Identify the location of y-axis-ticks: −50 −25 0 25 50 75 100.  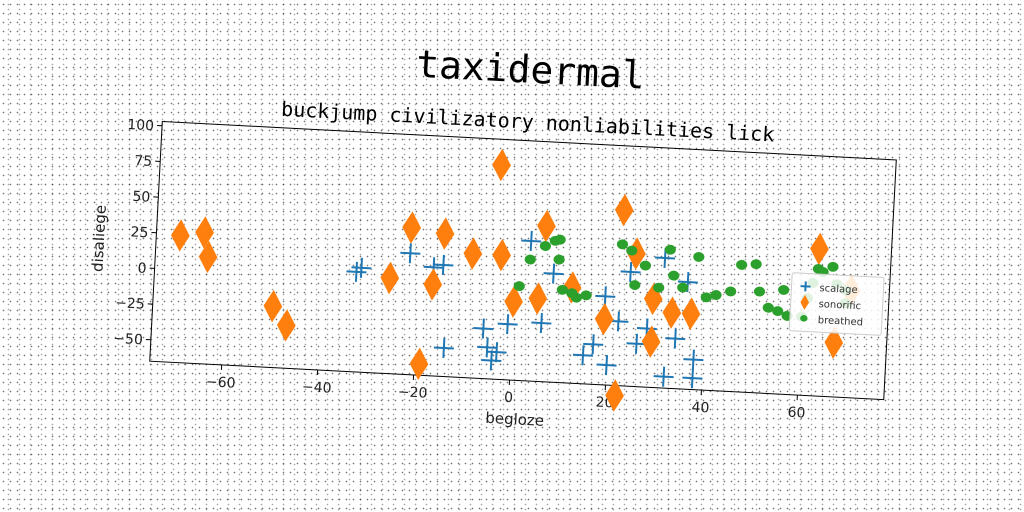
(138, 233).